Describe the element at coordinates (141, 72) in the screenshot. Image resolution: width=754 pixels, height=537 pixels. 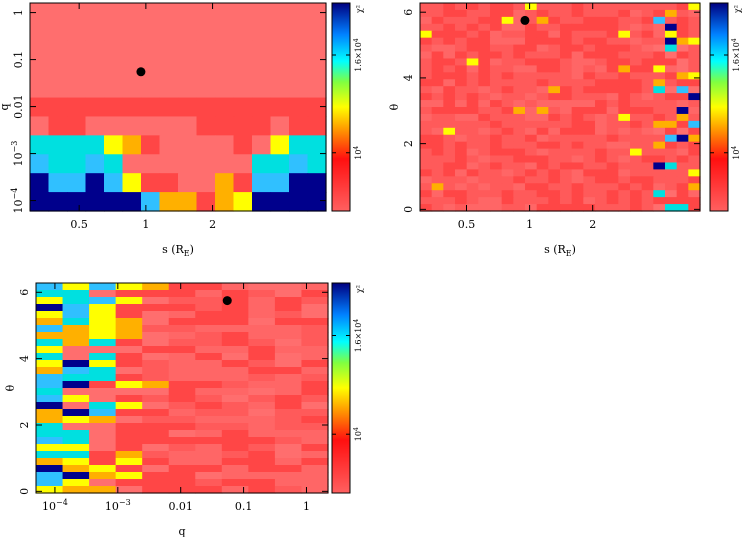
I see `best-fit-point` at that location.